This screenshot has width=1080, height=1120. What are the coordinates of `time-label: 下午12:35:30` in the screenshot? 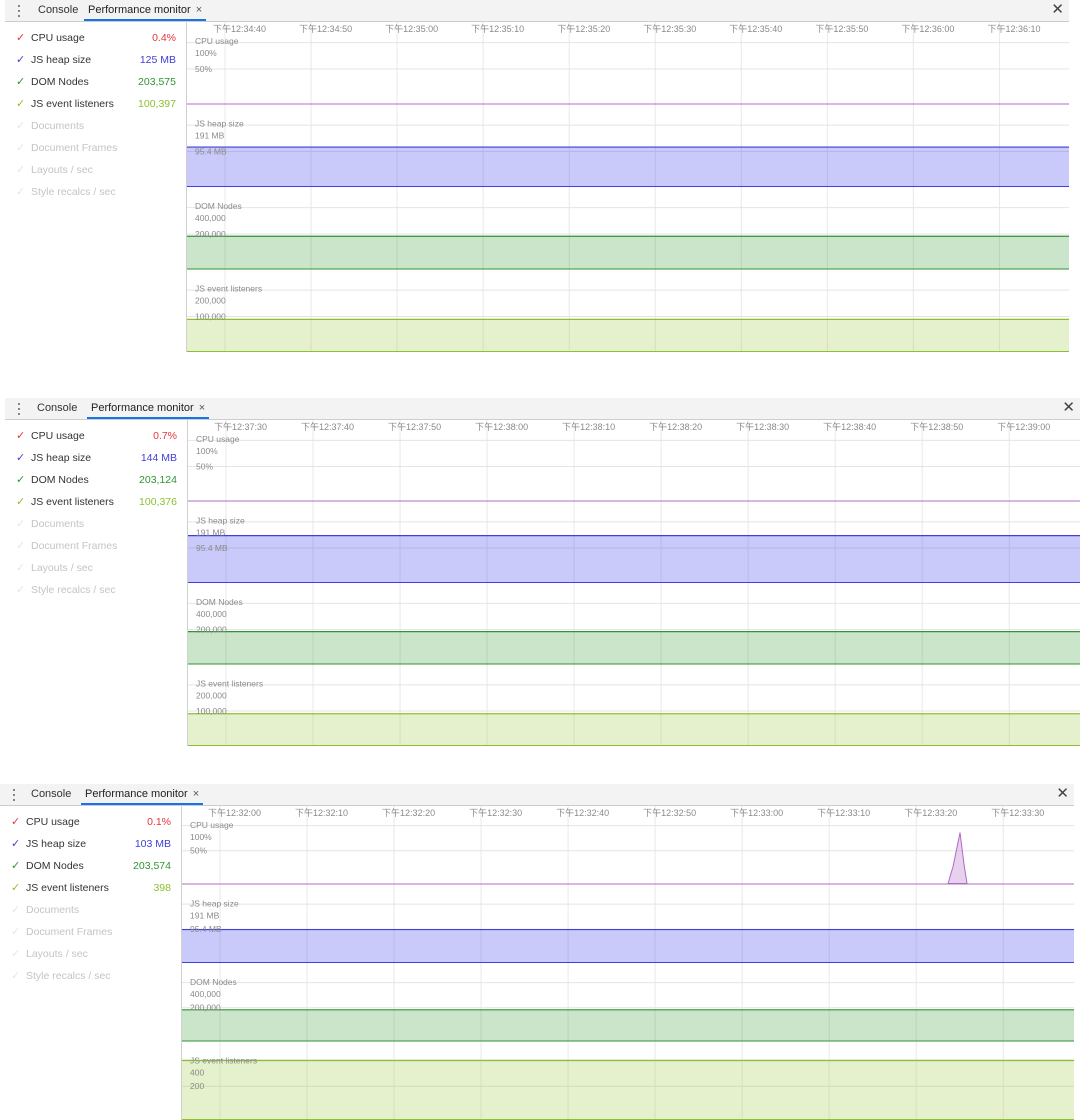 It's located at (669, 28).